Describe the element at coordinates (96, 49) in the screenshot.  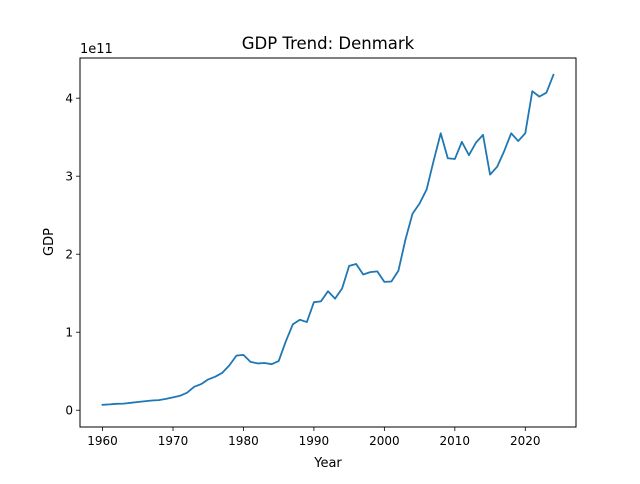
I see `y-axis-offset-label: 1e11` at that location.